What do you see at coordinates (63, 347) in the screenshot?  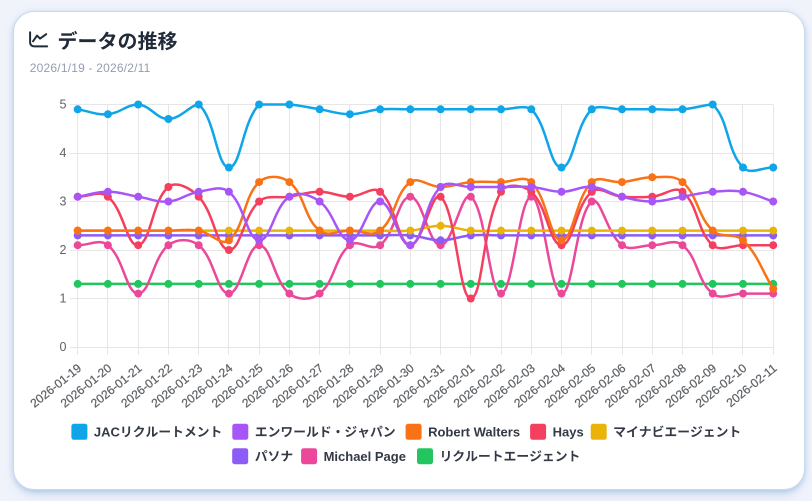 I see `svg-text: 0` at bounding box center [63, 347].